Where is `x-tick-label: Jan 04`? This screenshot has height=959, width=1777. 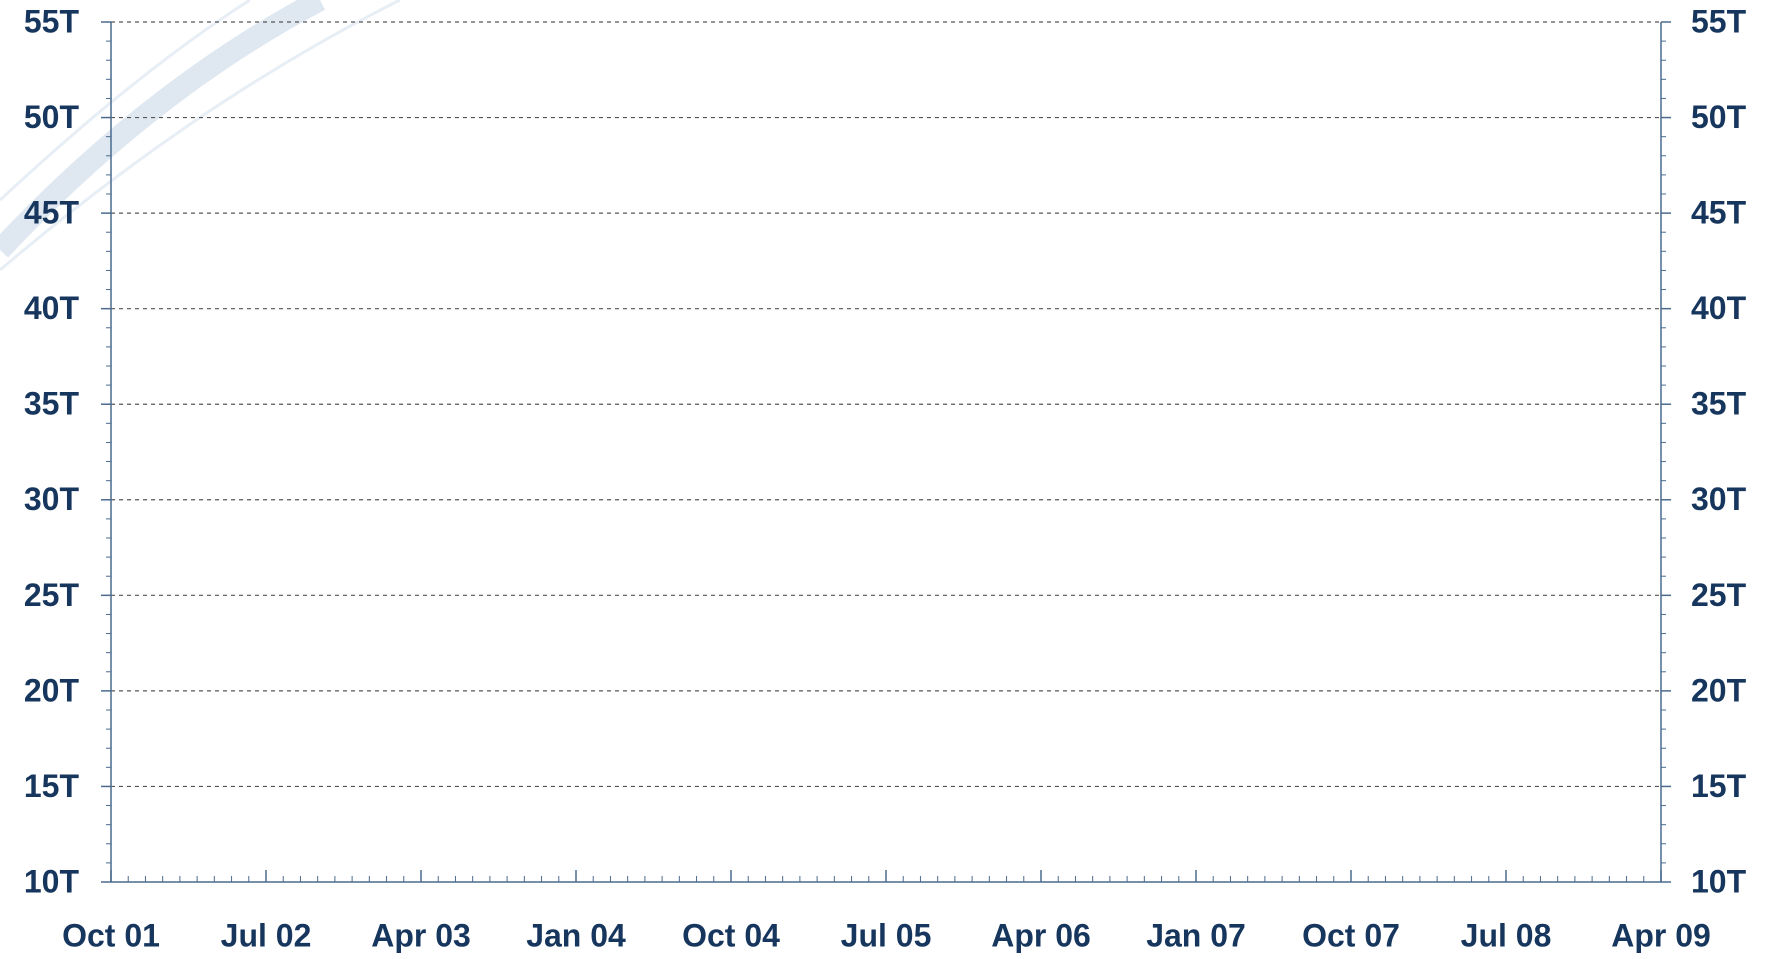 x-tick-label: Jan 04 is located at coordinates (576, 935).